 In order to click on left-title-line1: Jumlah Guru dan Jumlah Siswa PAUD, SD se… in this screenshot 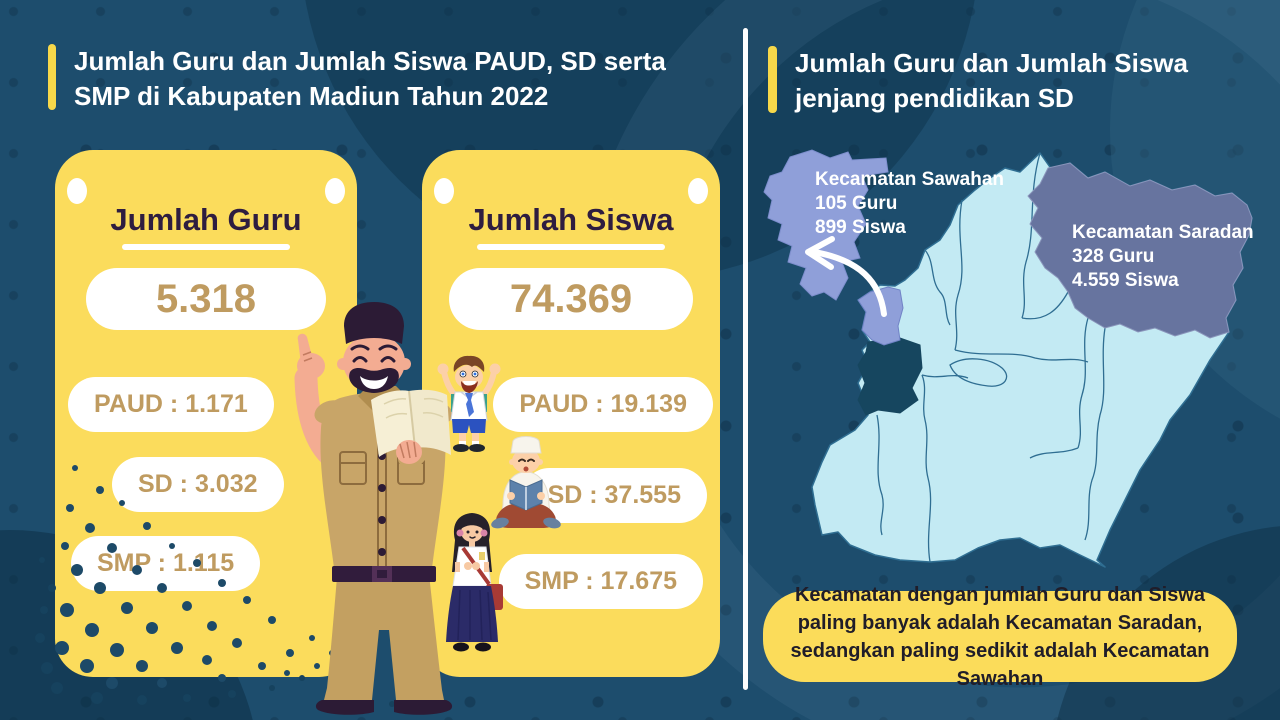, I will do `click(370, 61)`.